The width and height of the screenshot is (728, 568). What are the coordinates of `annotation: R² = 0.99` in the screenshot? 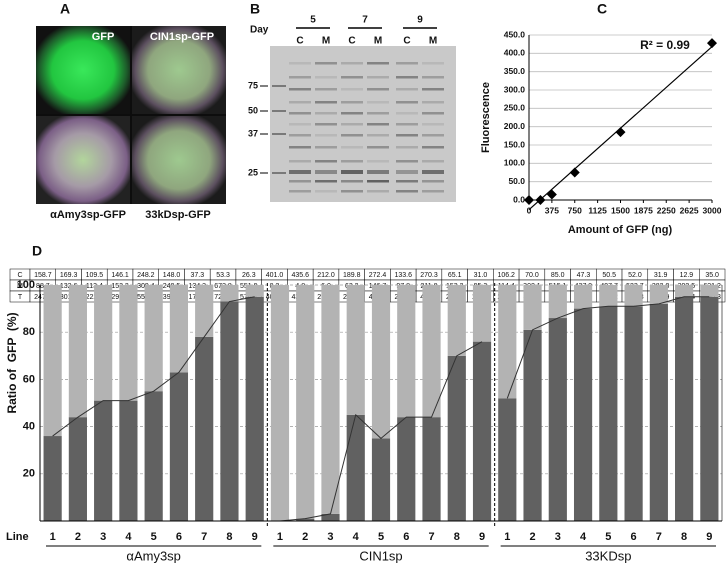 It's located at (665, 45).